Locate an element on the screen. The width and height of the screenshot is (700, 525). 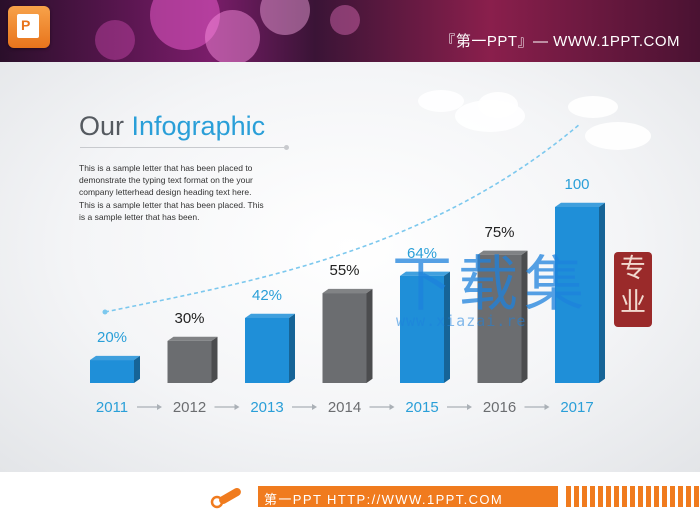
seal-stamp: 专业 is located at coordinates (633, 289).